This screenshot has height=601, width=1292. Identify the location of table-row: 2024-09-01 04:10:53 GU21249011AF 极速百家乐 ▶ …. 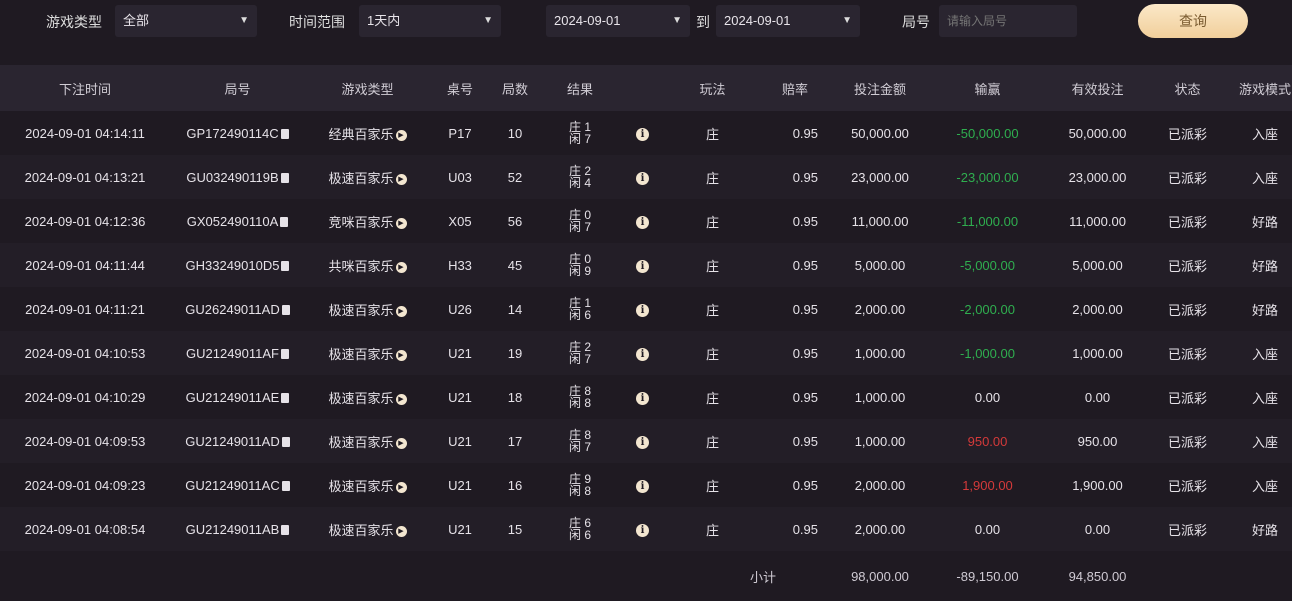
(646, 353).